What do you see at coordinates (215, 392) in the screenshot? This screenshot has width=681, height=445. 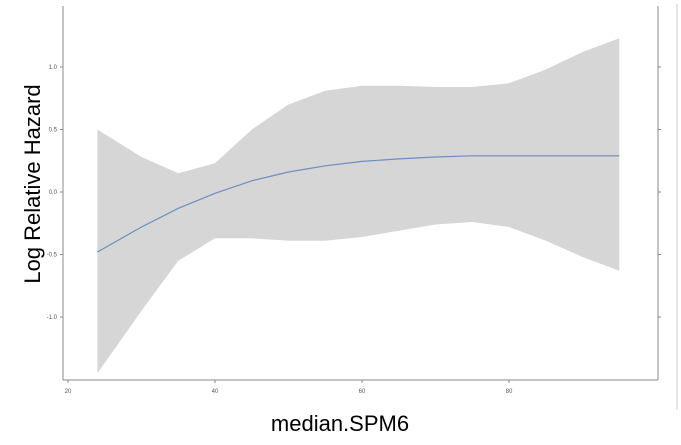 I see `x-tick-label: 40` at bounding box center [215, 392].